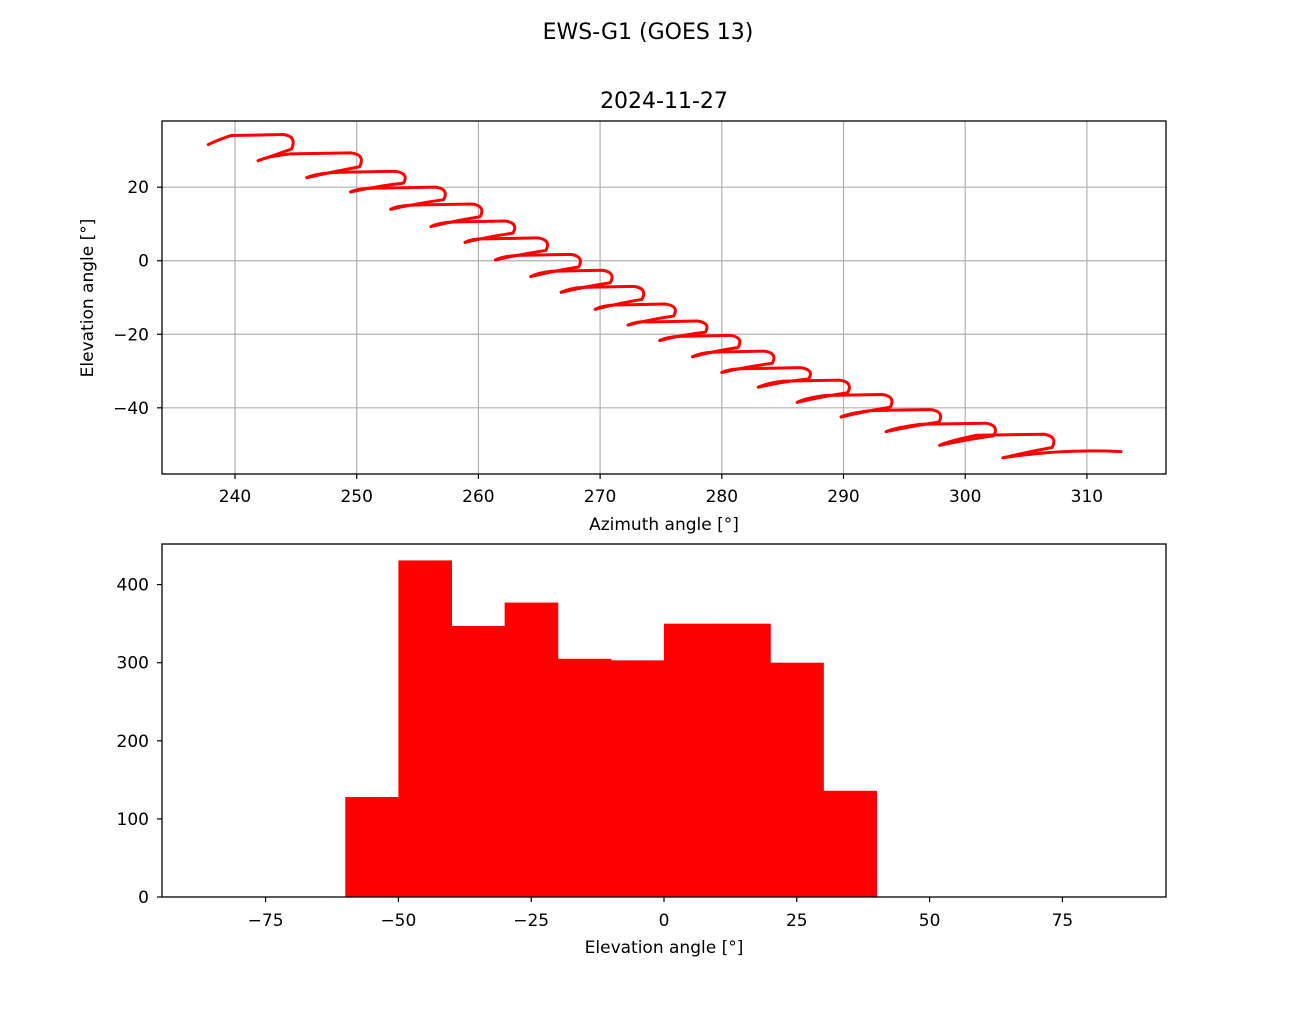 The height and width of the screenshot is (1012, 1296). Describe the element at coordinates (661, 490) in the screenshot. I see `top-plot-xticks: 240 250 260 270 280 290 300 310` at that location.